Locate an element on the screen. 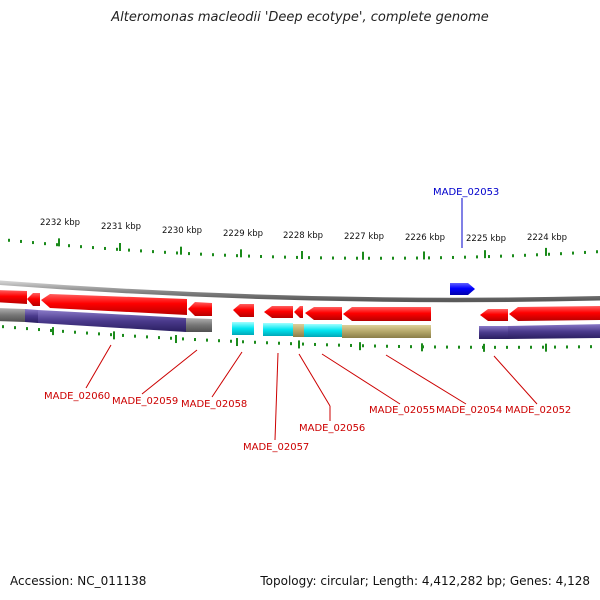 The image size is (600, 600). tick-label: 2228 kbp is located at coordinates (303, 236).